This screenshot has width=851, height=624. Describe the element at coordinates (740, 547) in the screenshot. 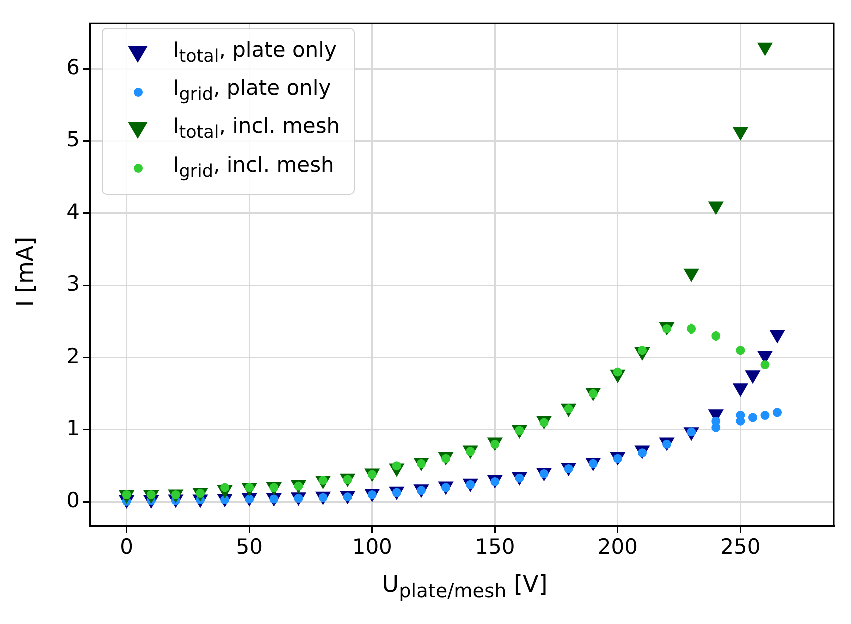

I see `x-tick-label: 250` at that location.